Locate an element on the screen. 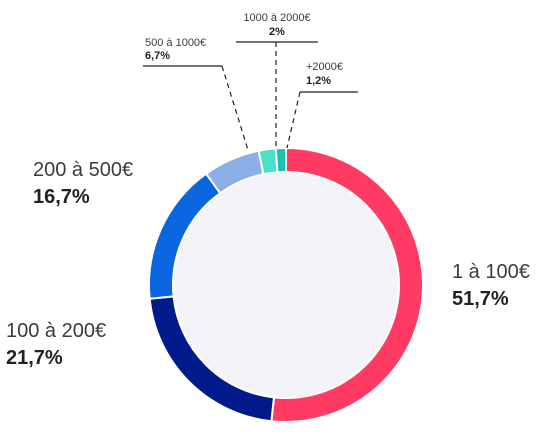  label-value-1-100: 51,7% is located at coordinates (480, 299).